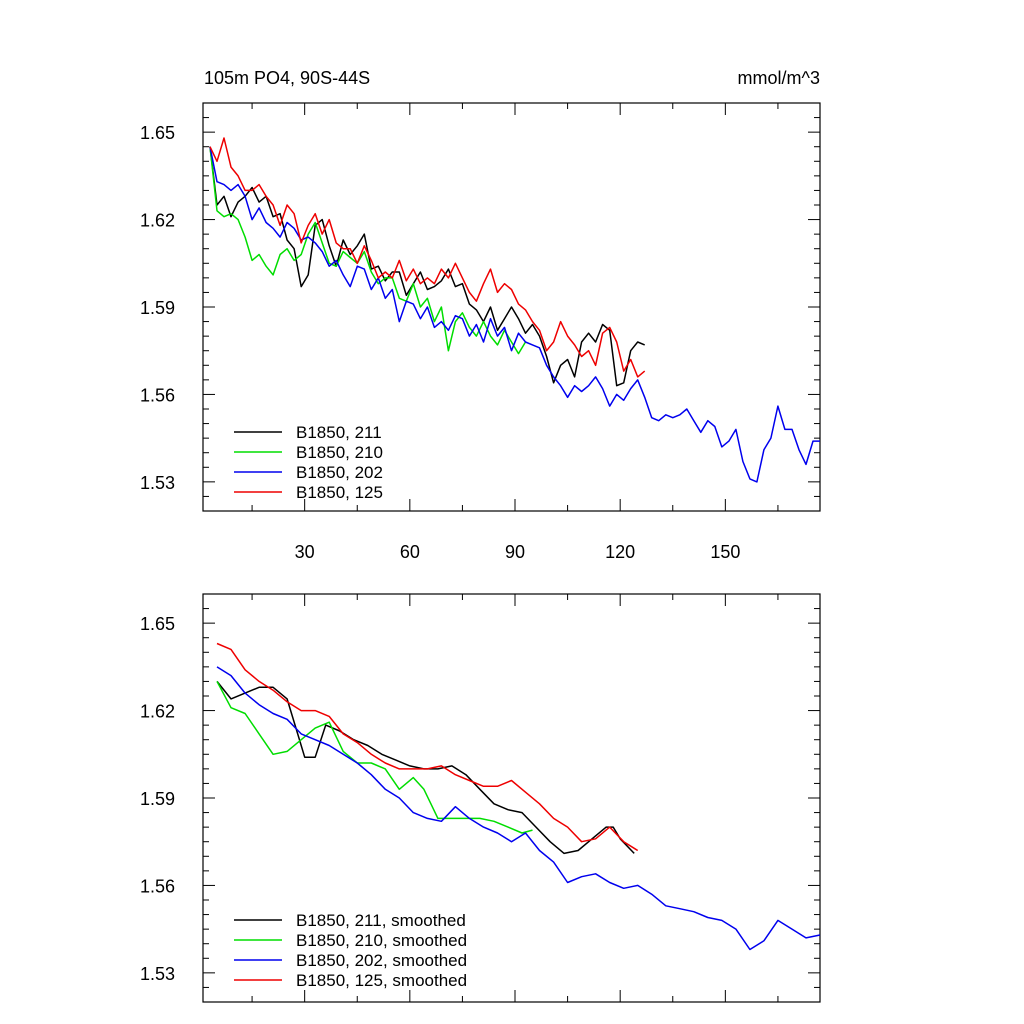 The width and height of the screenshot is (1024, 1024). Describe the element at coordinates (381, 920) in the screenshot. I see `legend-label: B1850, 211, smoothed` at that location.